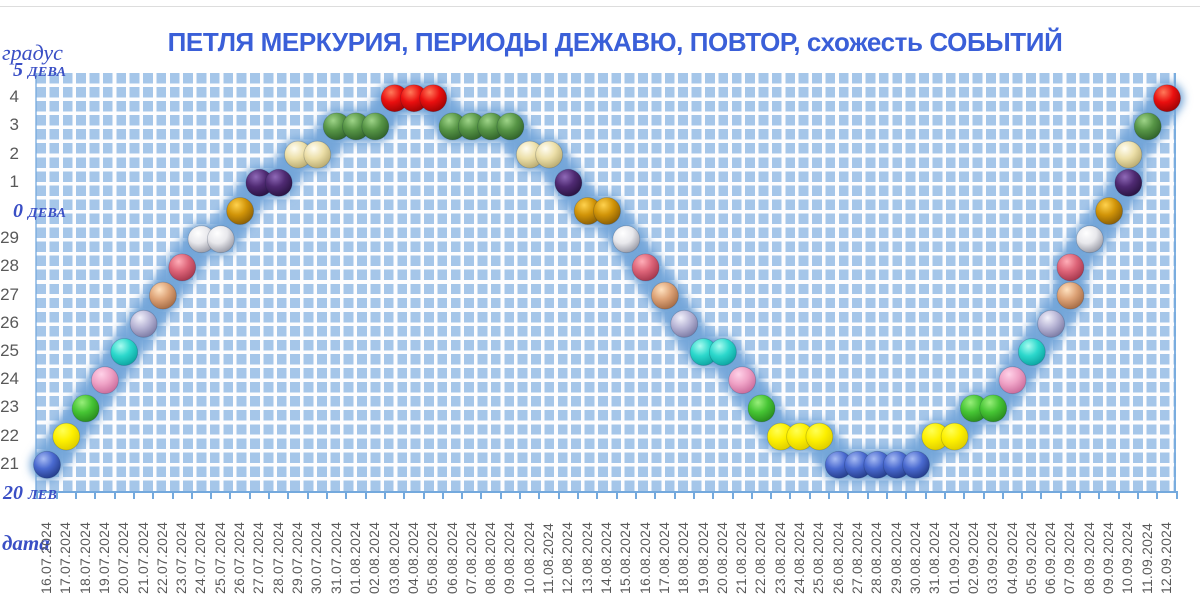  I want to click on y-tick-label: 3, so click(14, 125).